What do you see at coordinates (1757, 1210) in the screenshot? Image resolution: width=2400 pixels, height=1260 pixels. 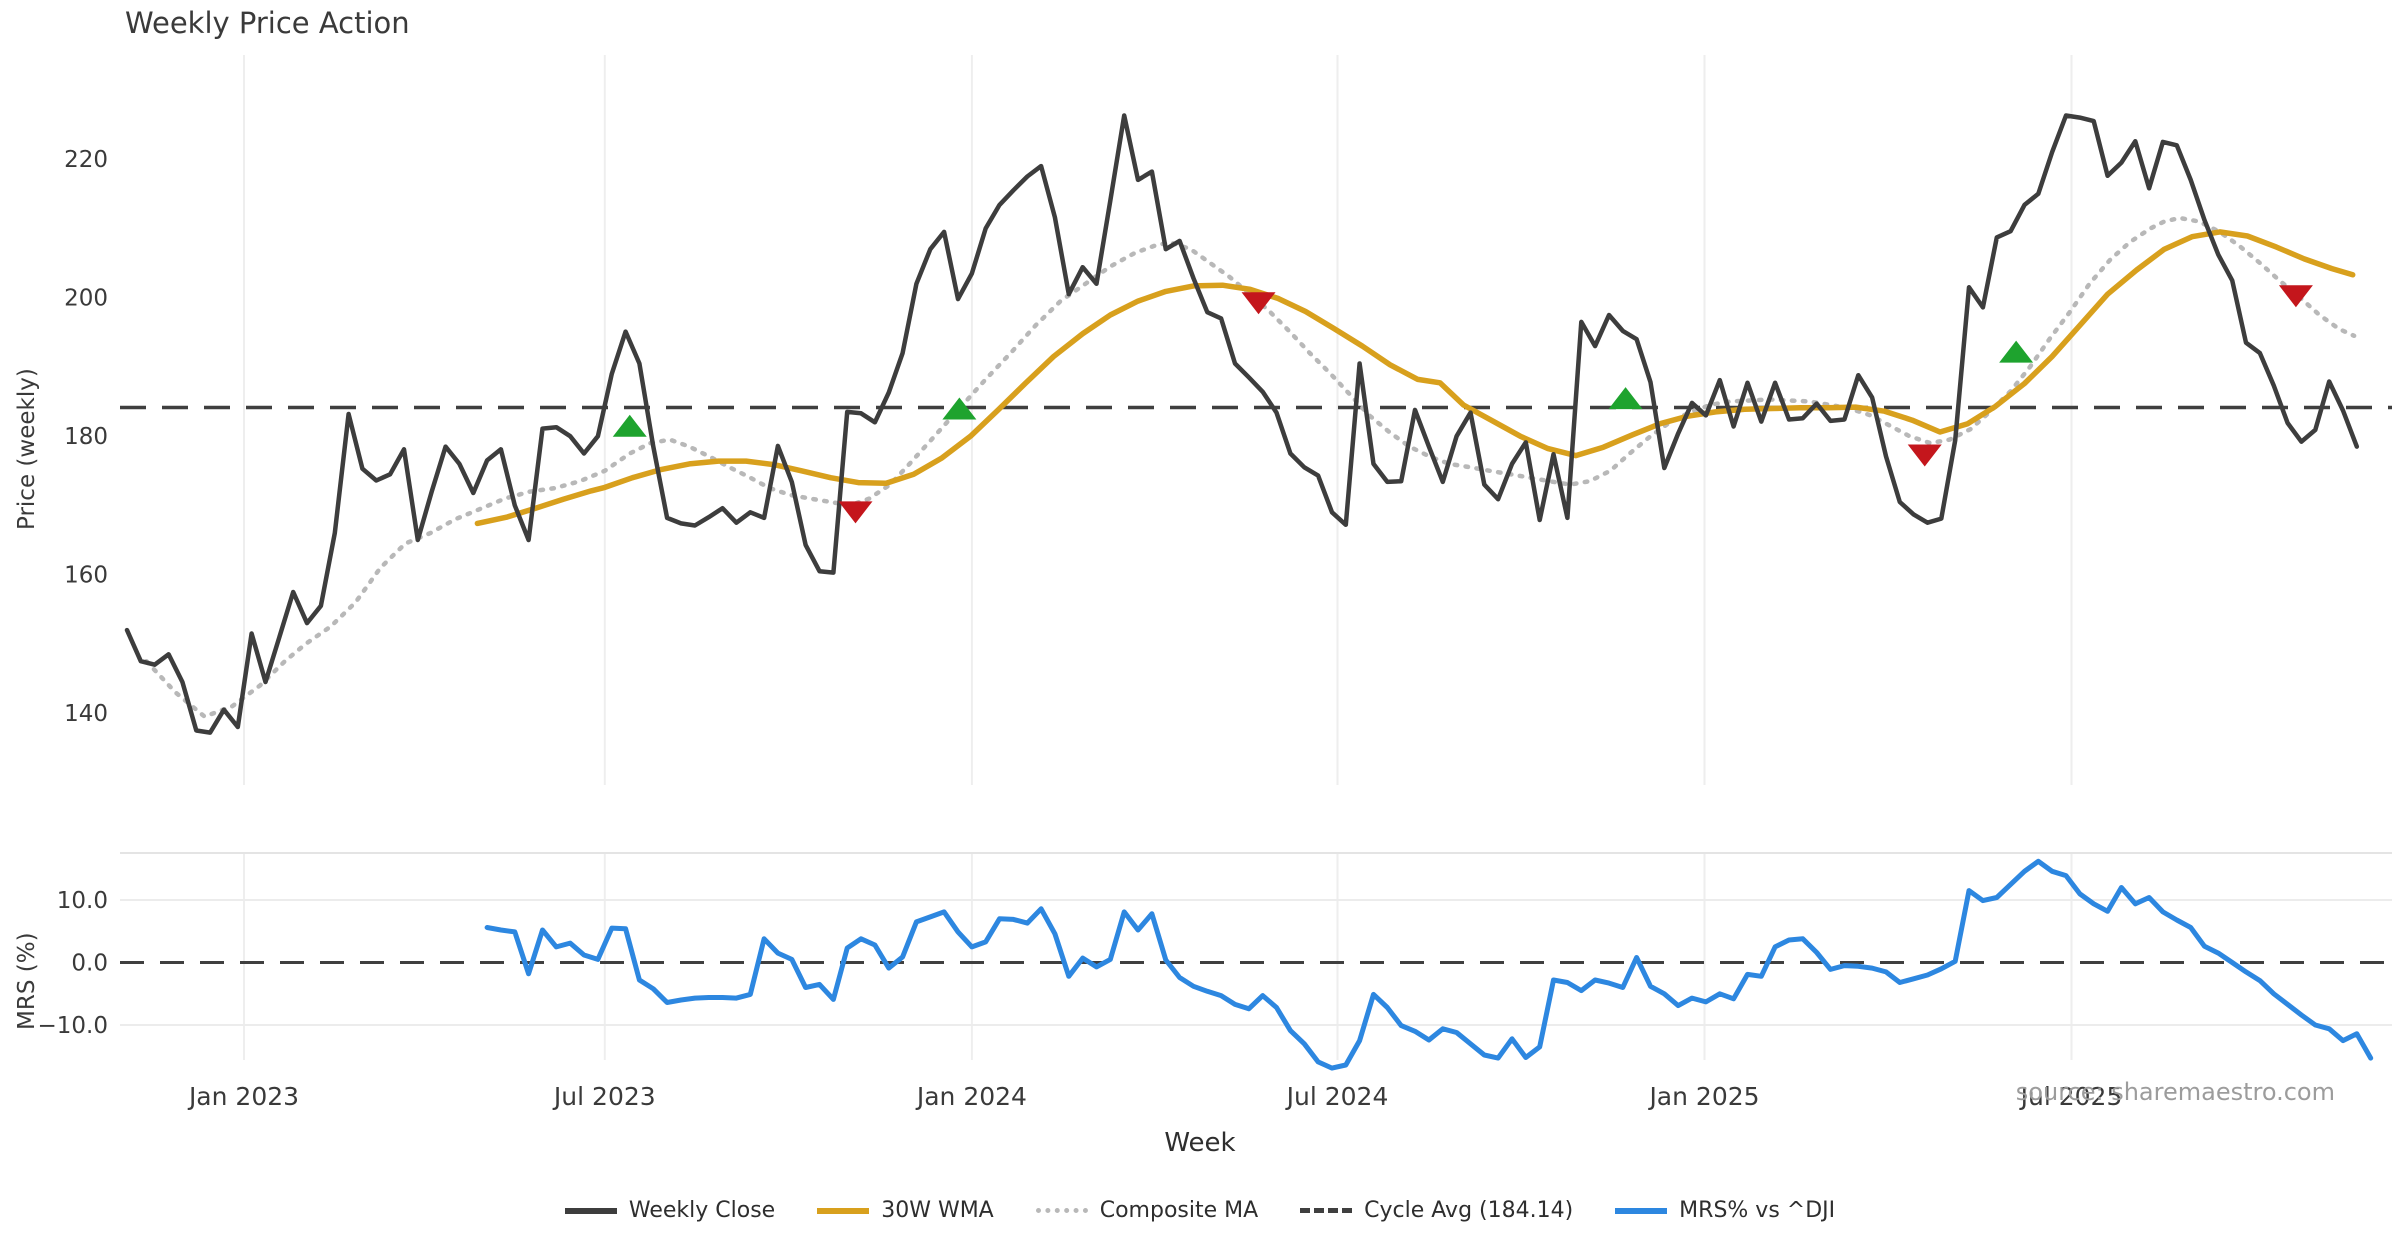 I see `legend-label: MRS% vs ^DJI` at bounding box center [1757, 1210].